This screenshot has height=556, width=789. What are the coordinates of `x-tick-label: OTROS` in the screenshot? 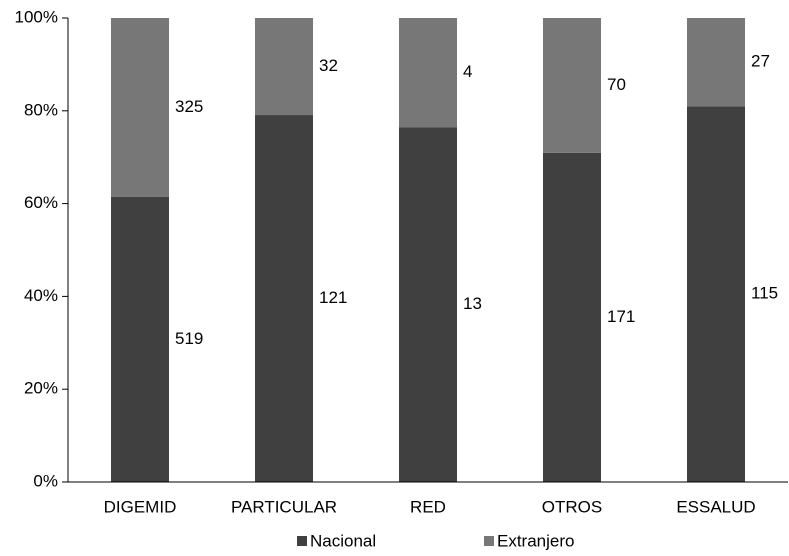 It's located at (572, 506).